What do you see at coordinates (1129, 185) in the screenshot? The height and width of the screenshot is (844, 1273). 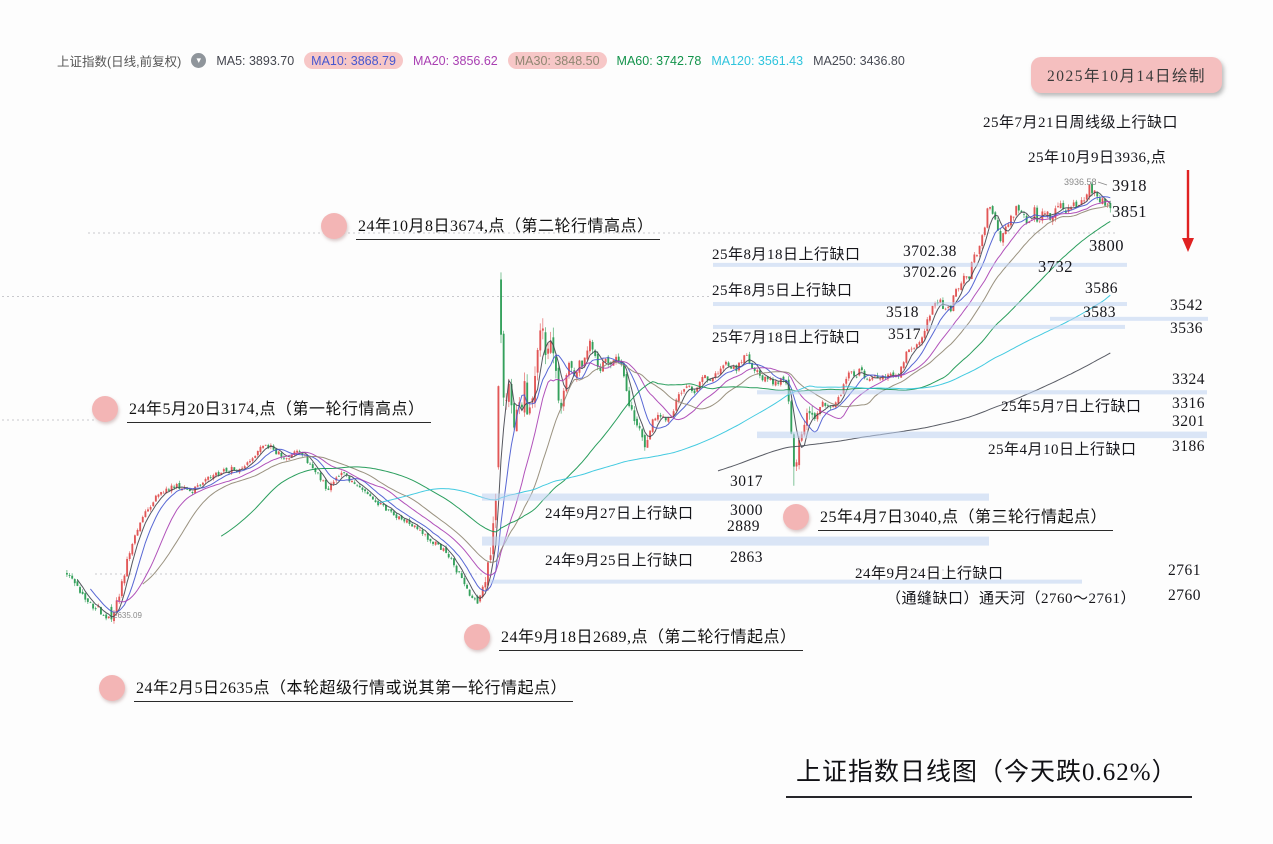 I see `price-mark-3918: 3918` at bounding box center [1129, 185].